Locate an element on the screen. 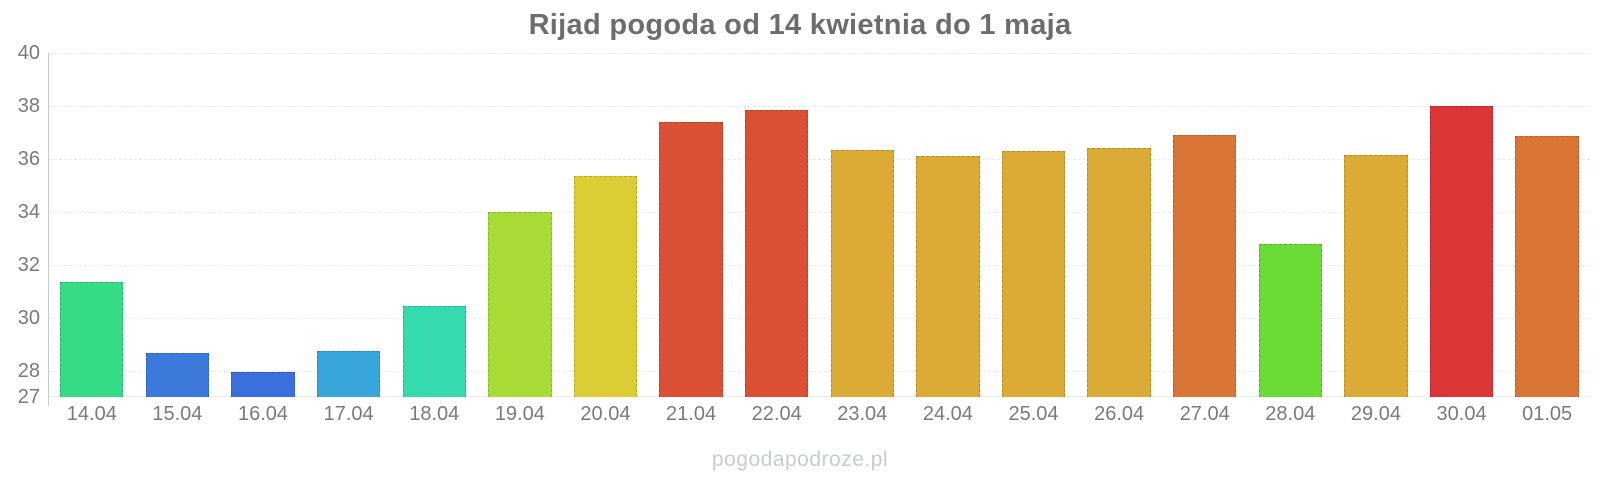 The image size is (1600, 480). y-tick-label: 27 is located at coordinates (28, 397).